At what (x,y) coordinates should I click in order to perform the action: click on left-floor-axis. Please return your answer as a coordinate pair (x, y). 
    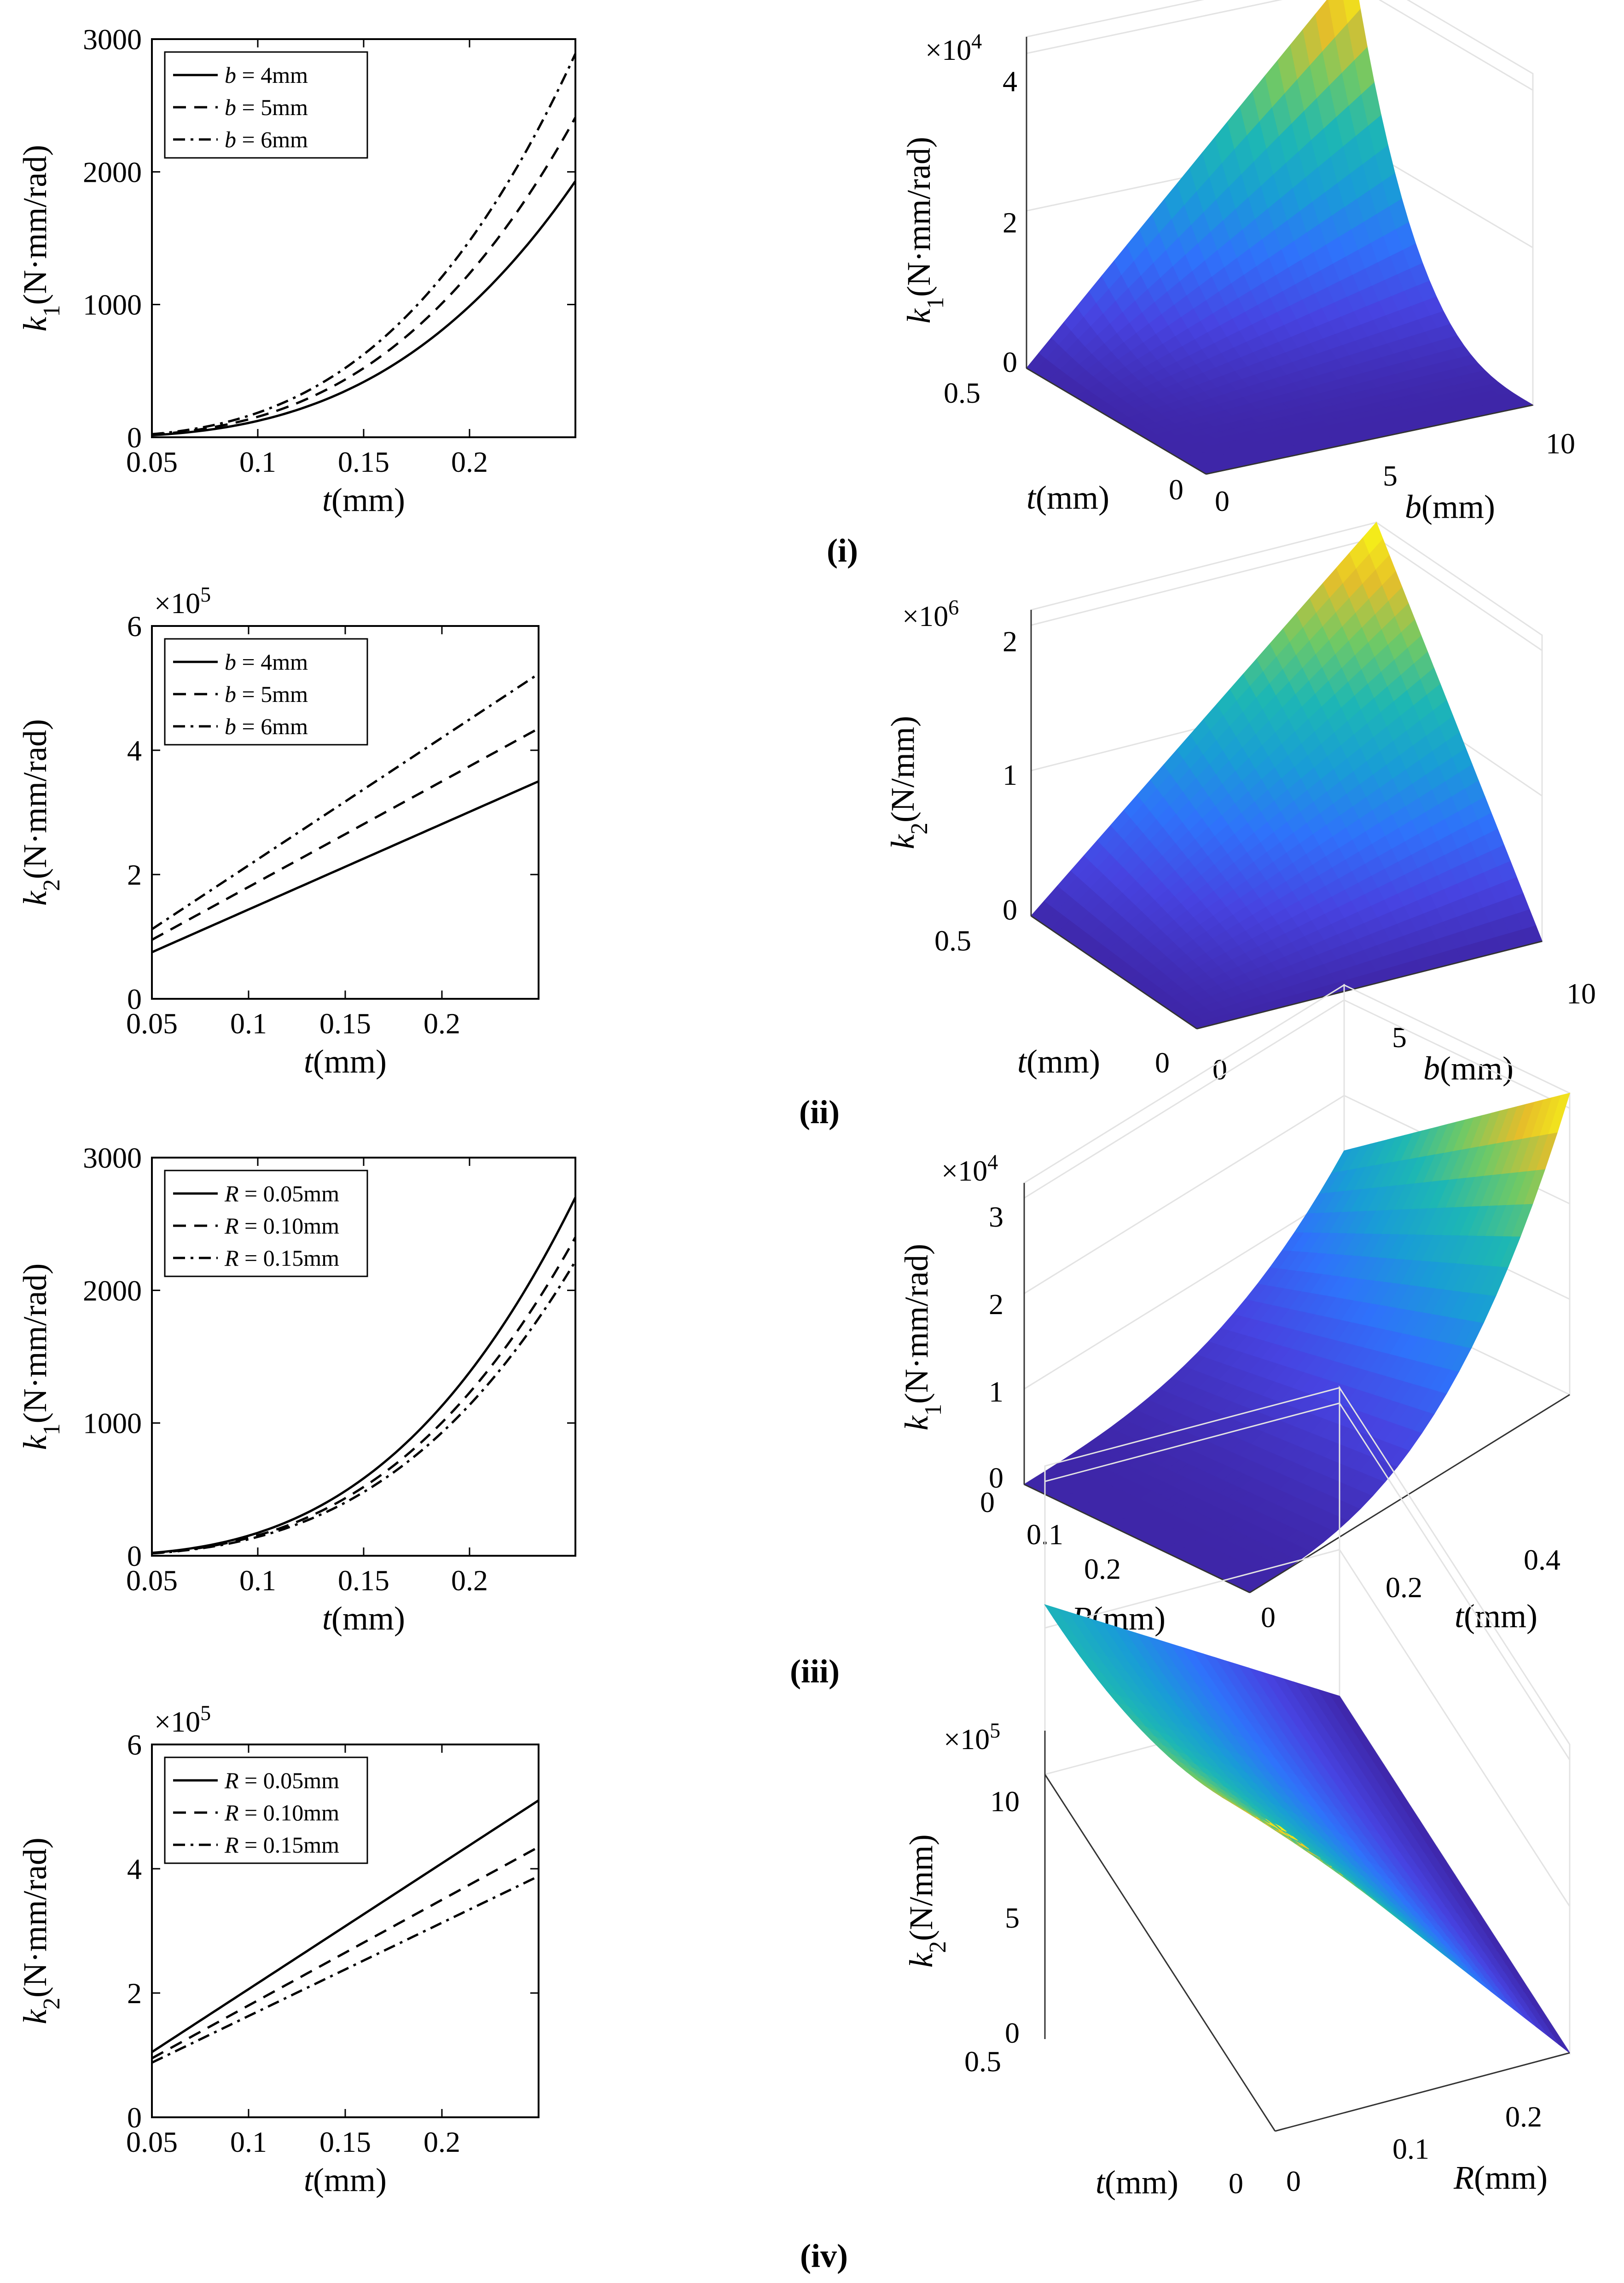
    Looking at the image, I should click on (1116, 421).